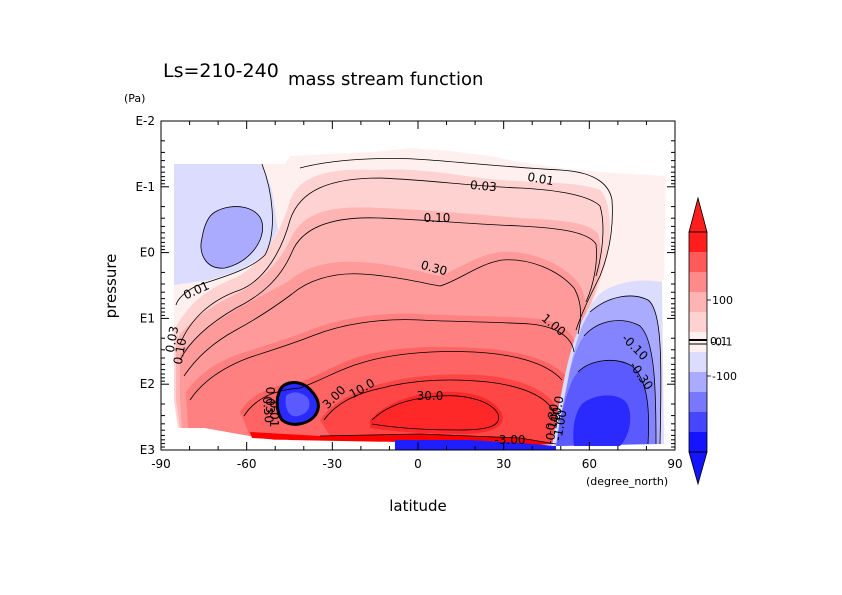 This screenshot has height=595, width=842. Describe the element at coordinates (221, 71) in the screenshot. I see `period-label: Ls=210-240` at that location.